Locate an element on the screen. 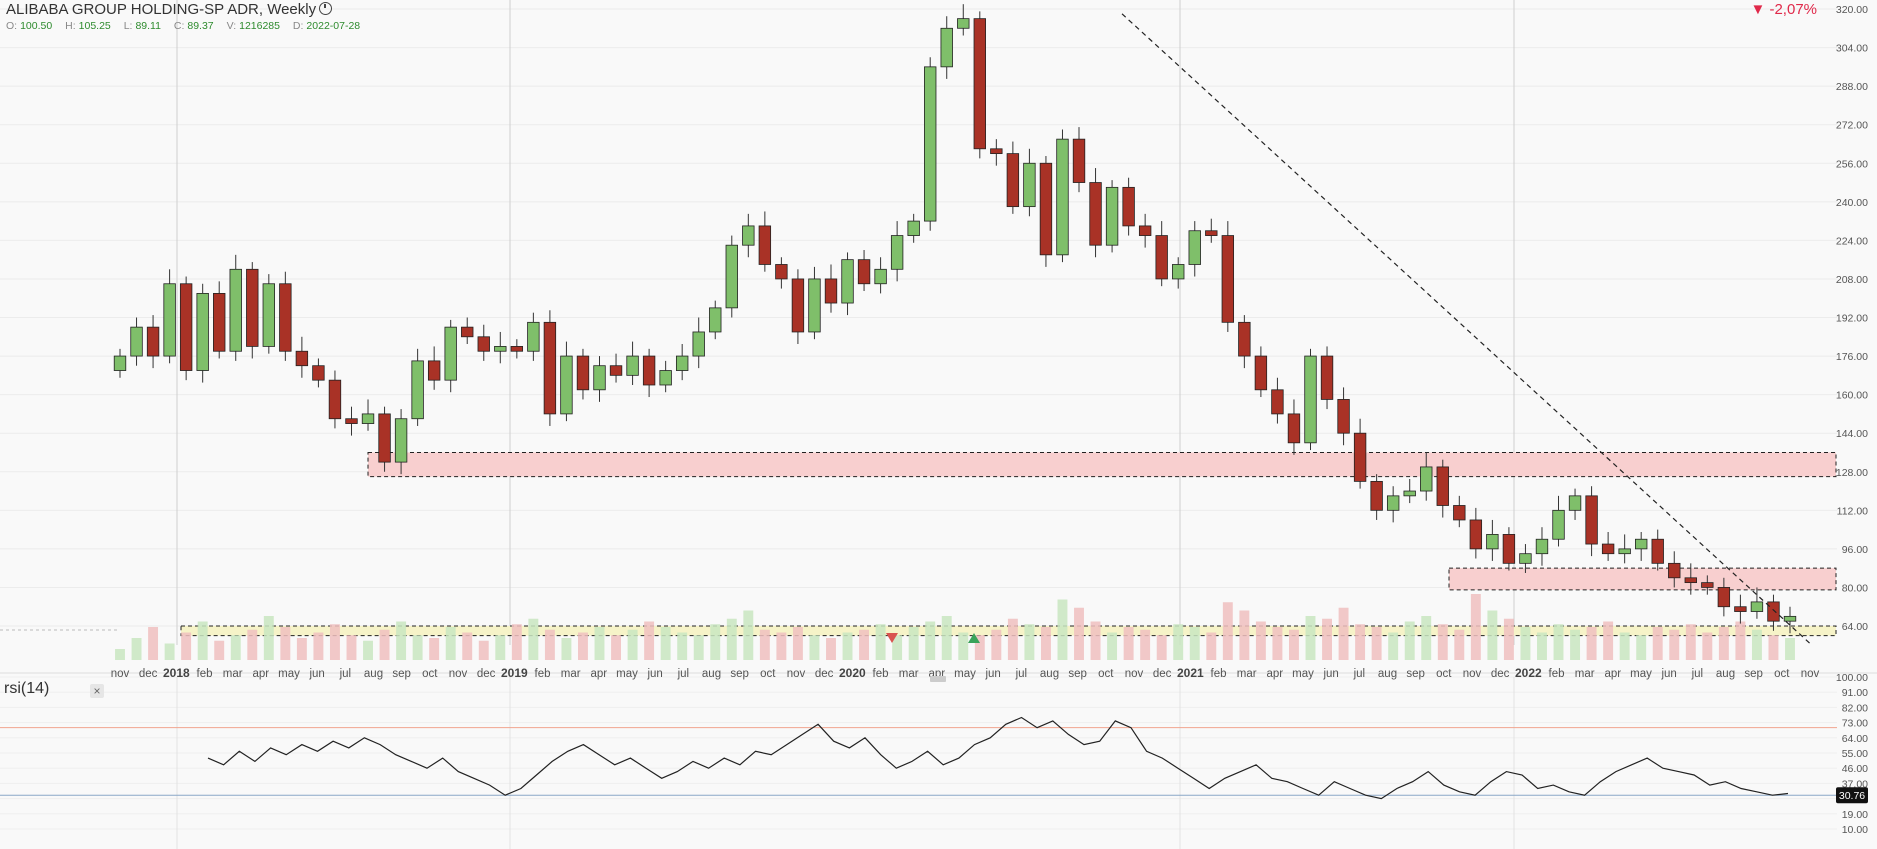  rsi-axis-label: 19.00 is located at coordinates (1855, 815).